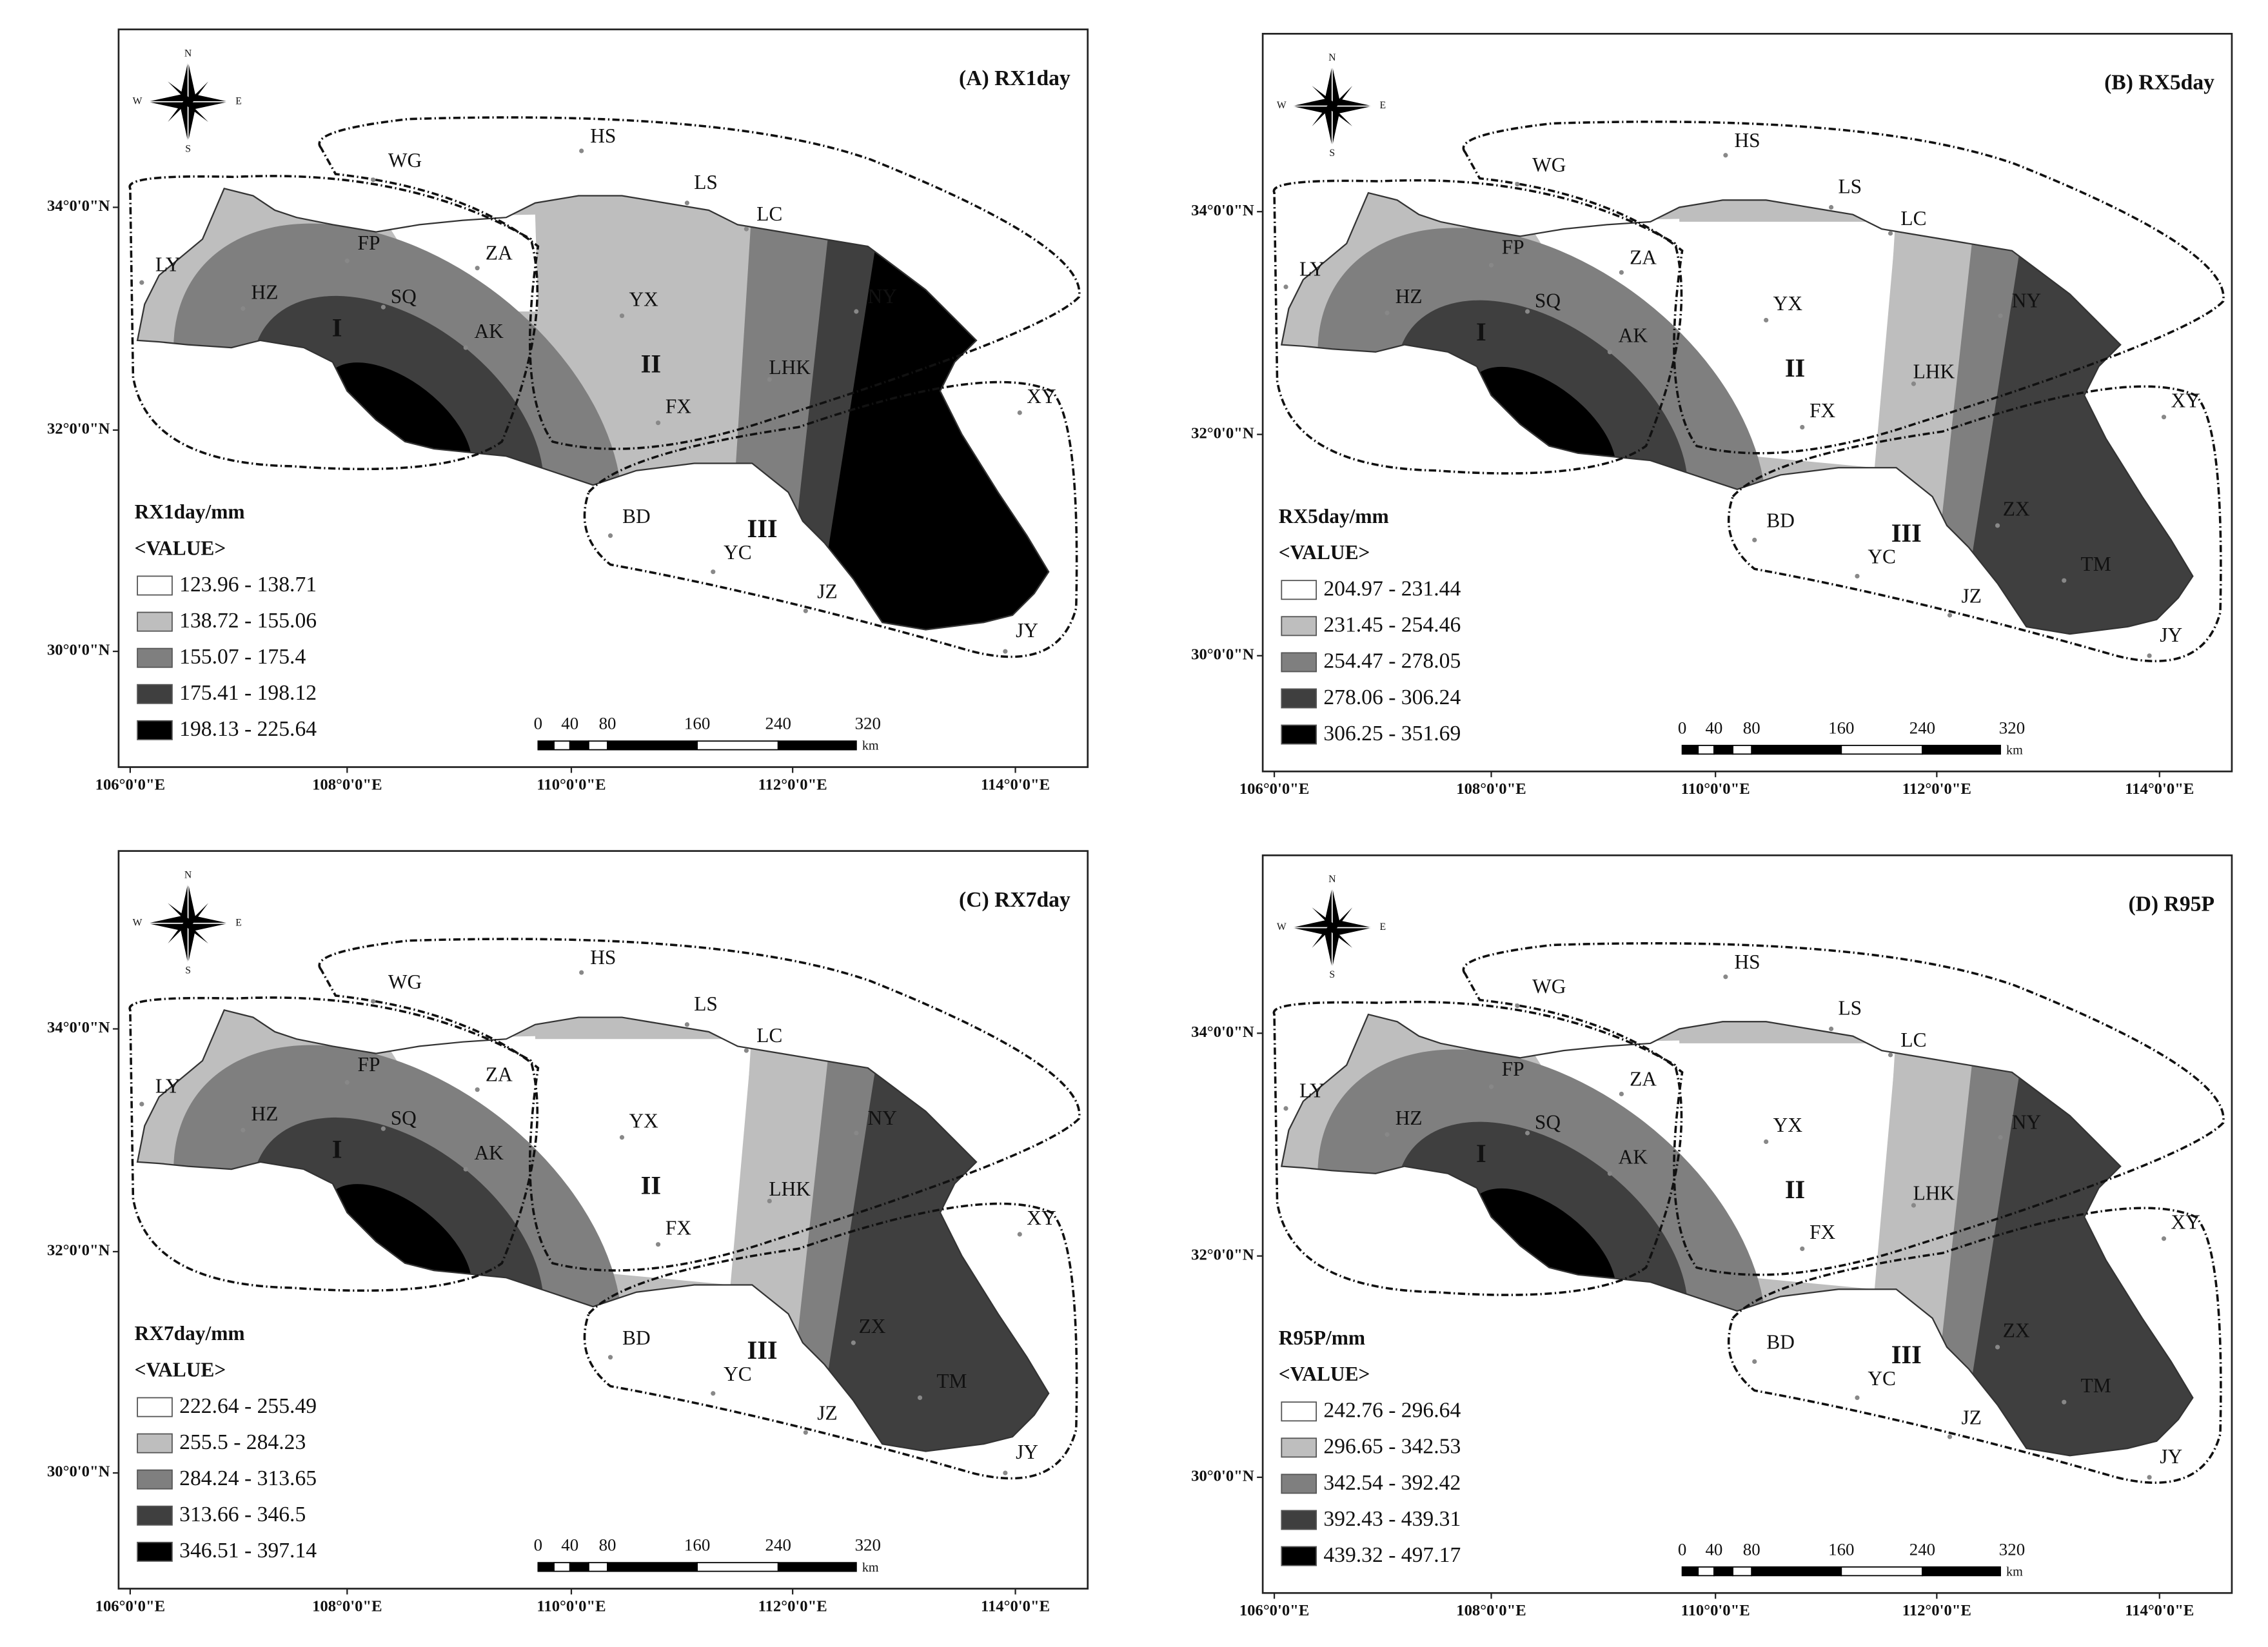  Describe the element at coordinates (1548, 1122) in the screenshot. I see `station-label: SQ` at that location.